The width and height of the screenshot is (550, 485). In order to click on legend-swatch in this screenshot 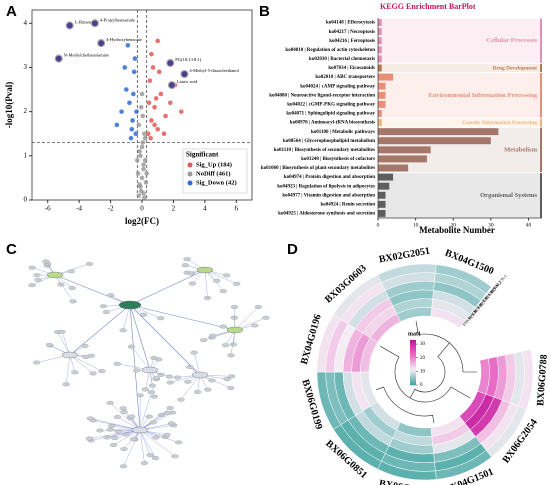, I will do `click(190, 165)`.